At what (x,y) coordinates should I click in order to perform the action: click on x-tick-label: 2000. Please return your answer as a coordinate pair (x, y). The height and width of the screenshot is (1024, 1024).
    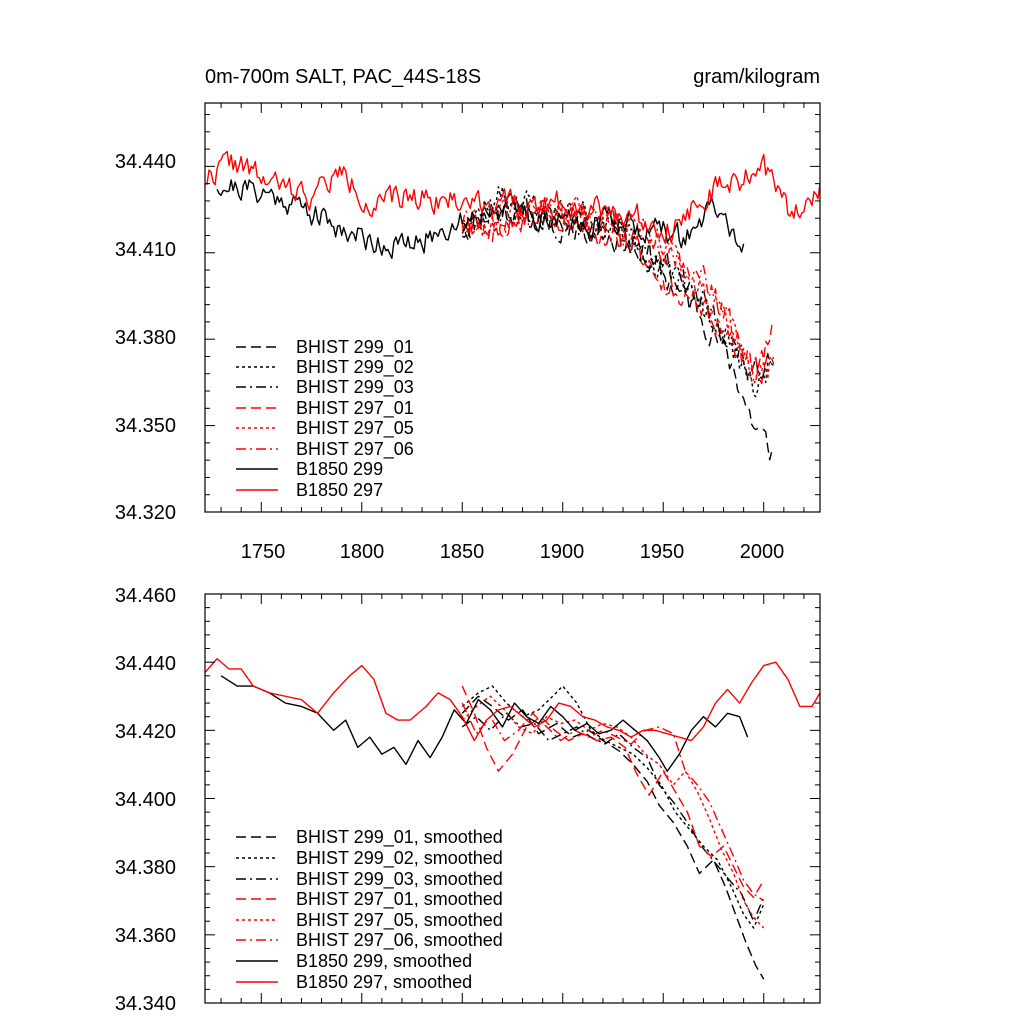
    Looking at the image, I should click on (762, 552).